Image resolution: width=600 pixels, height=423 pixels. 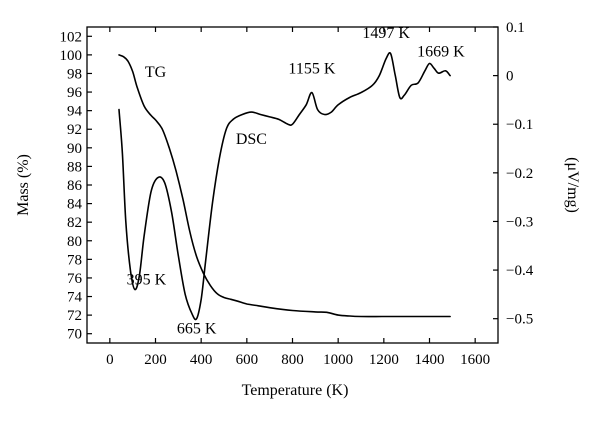 I want to click on x-tick-label: 800, so click(x=292, y=360).